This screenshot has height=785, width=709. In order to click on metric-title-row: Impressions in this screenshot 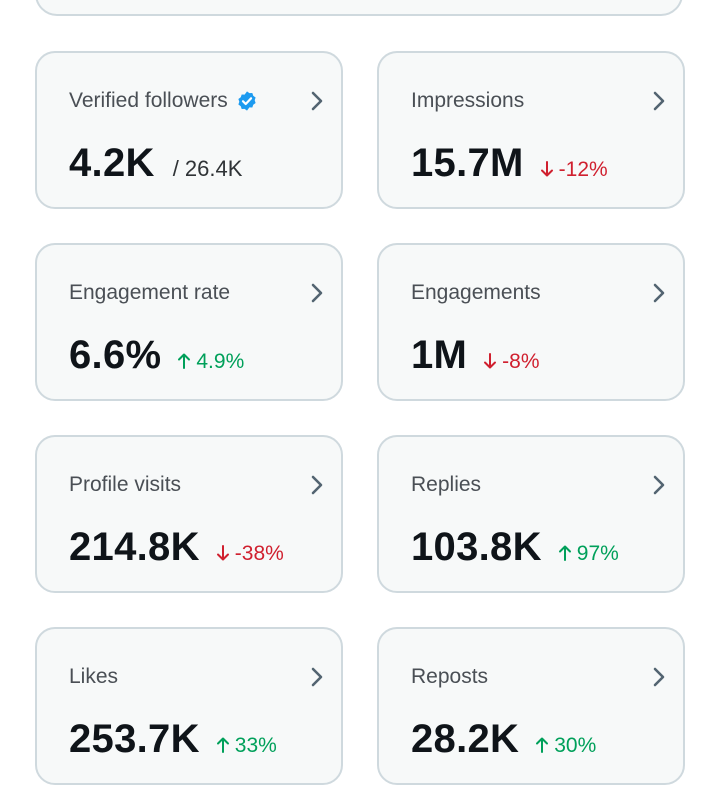, I will do `click(467, 101)`.